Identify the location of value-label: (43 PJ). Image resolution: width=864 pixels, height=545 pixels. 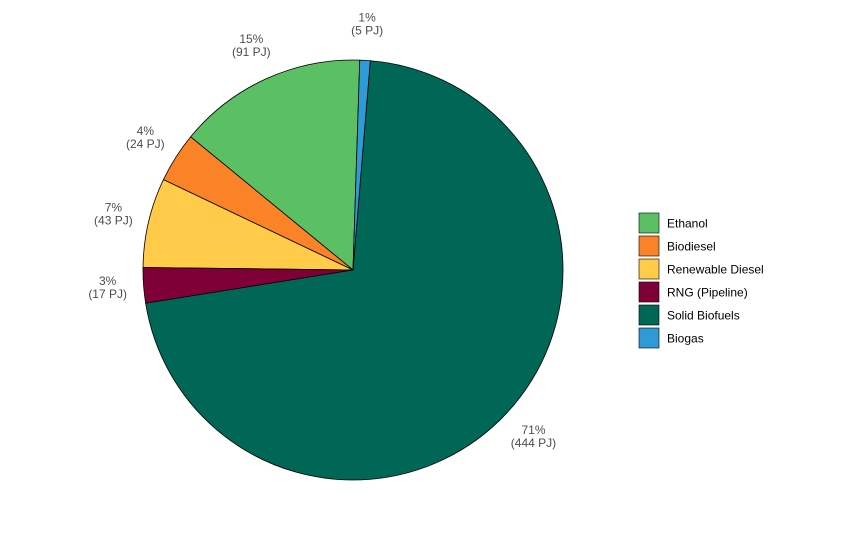
(113, 220).